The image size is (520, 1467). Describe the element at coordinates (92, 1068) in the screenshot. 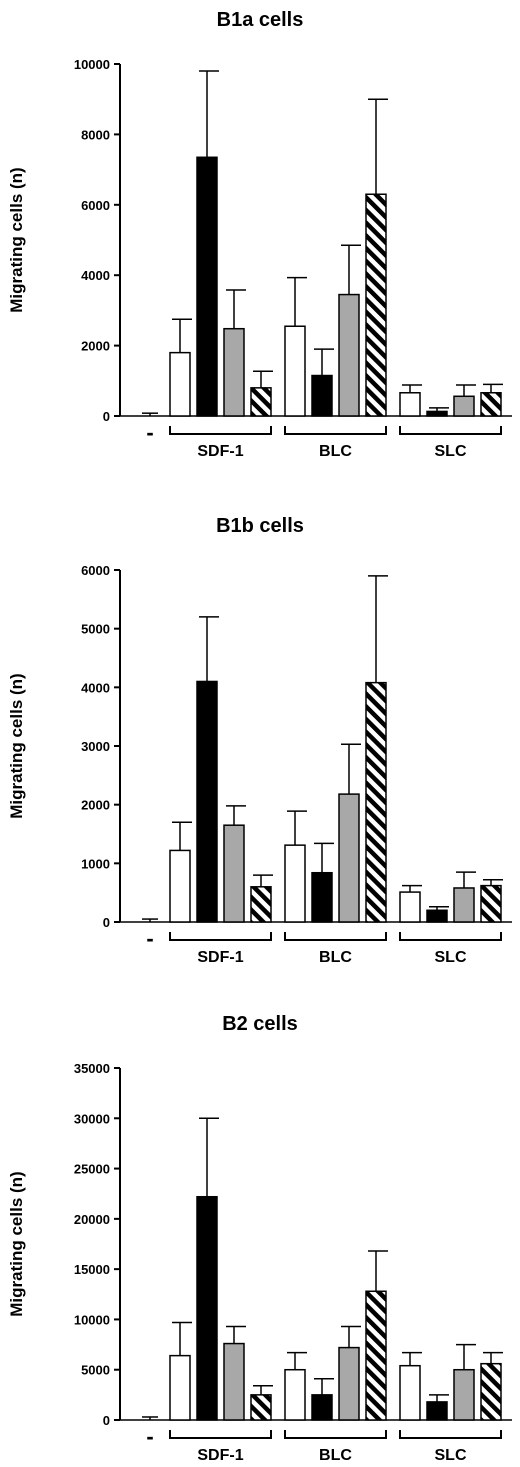

I see `y-tick-label: 35000` at that location.